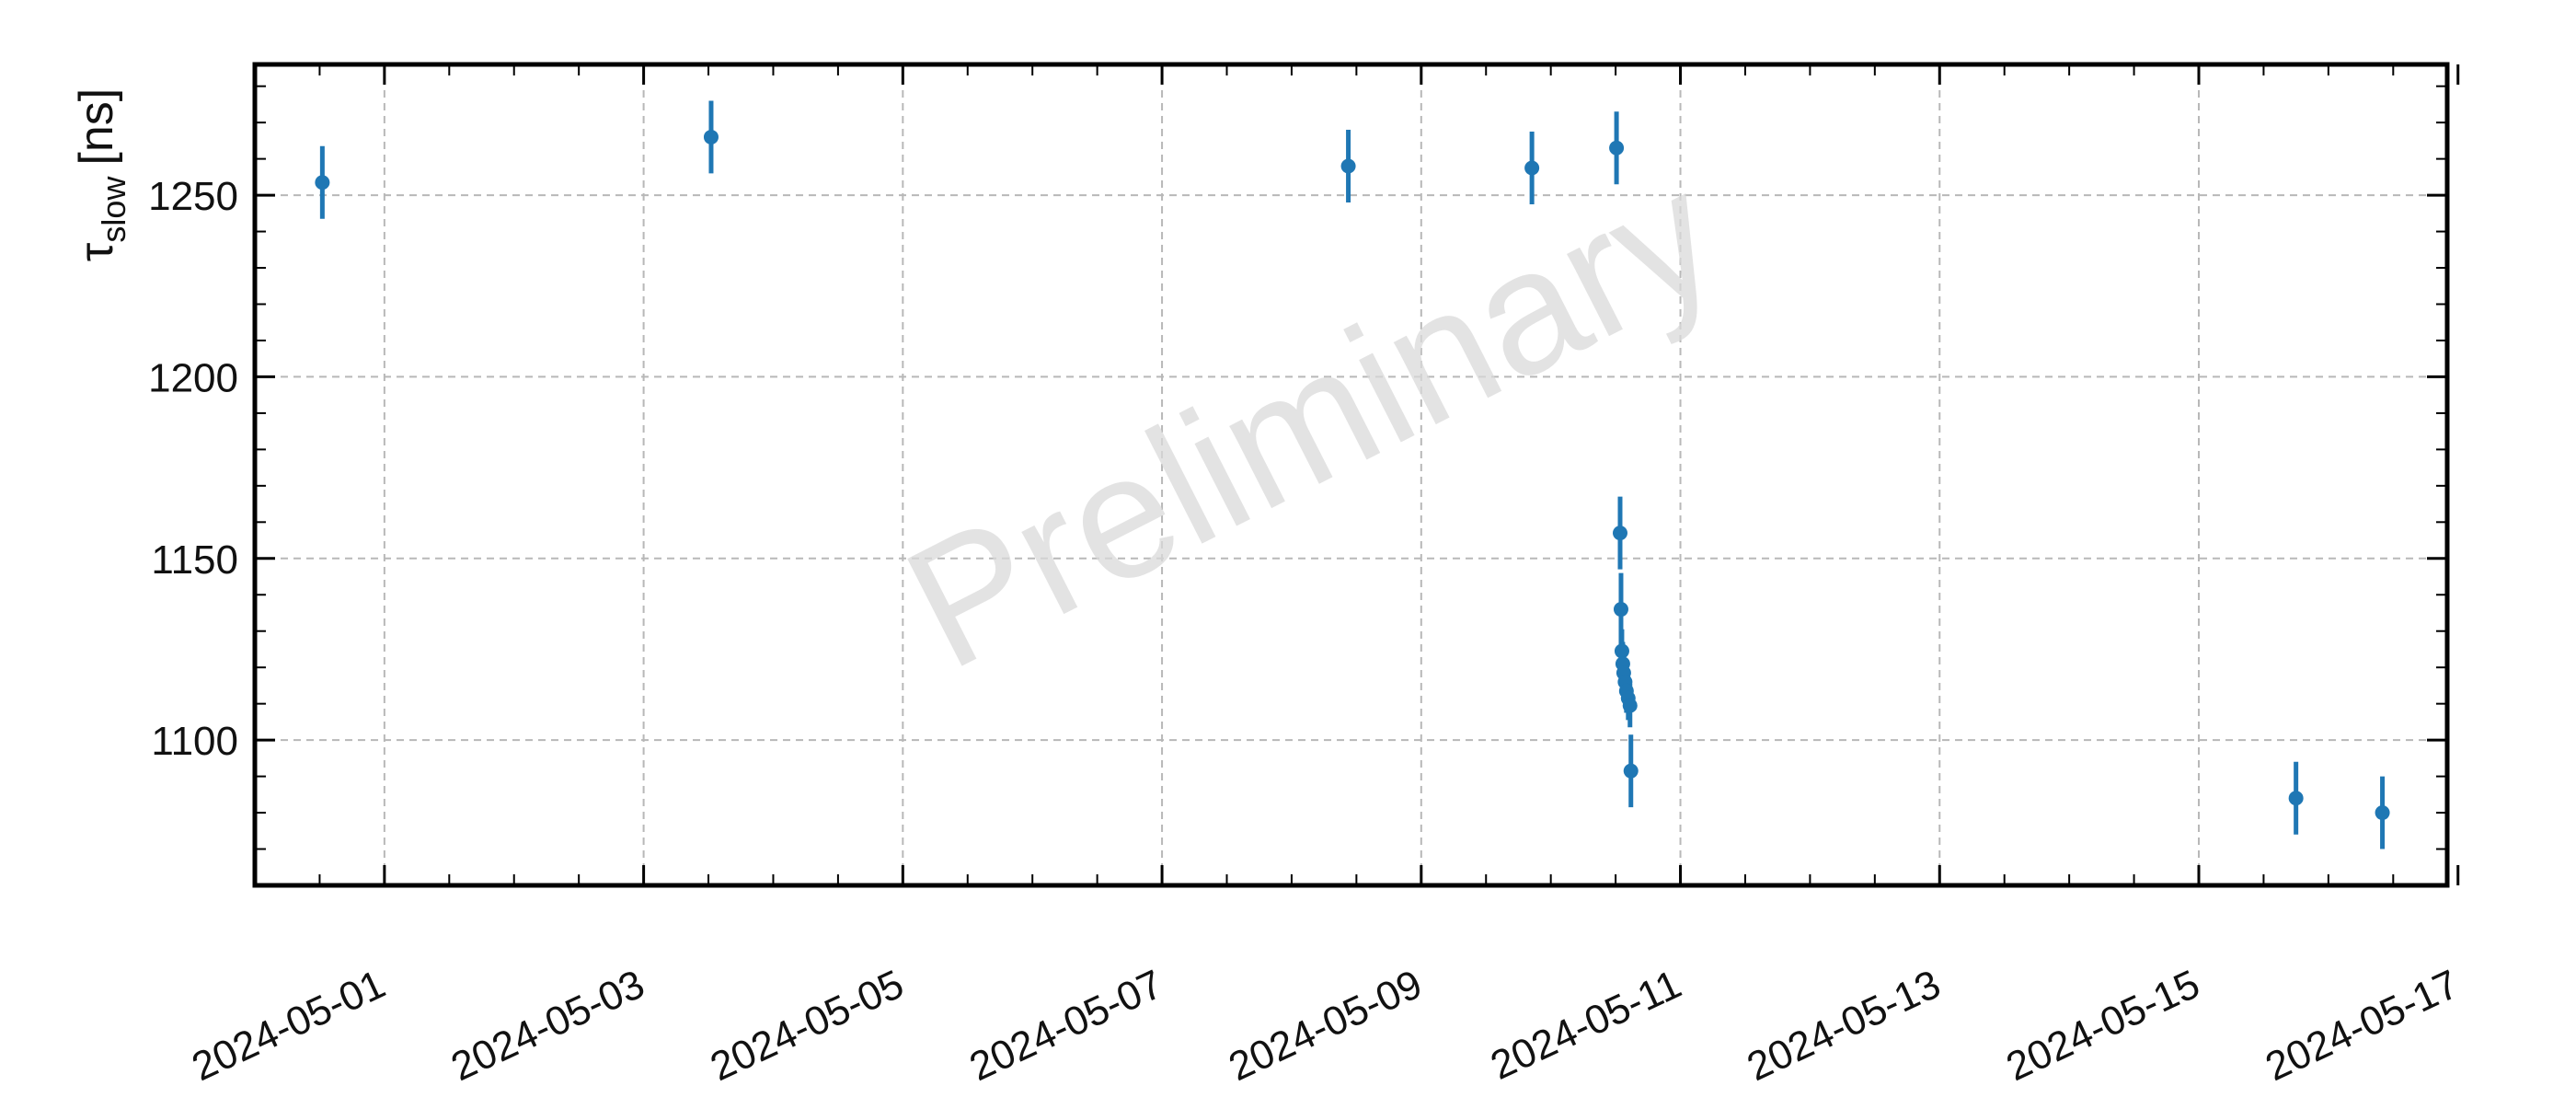 The width and height of the screenshot is (2576, 1109). Describe the element at coordinates (1844, 1026) in the screenshot. I see `x-tick-label: 2024-05-13` at that location.